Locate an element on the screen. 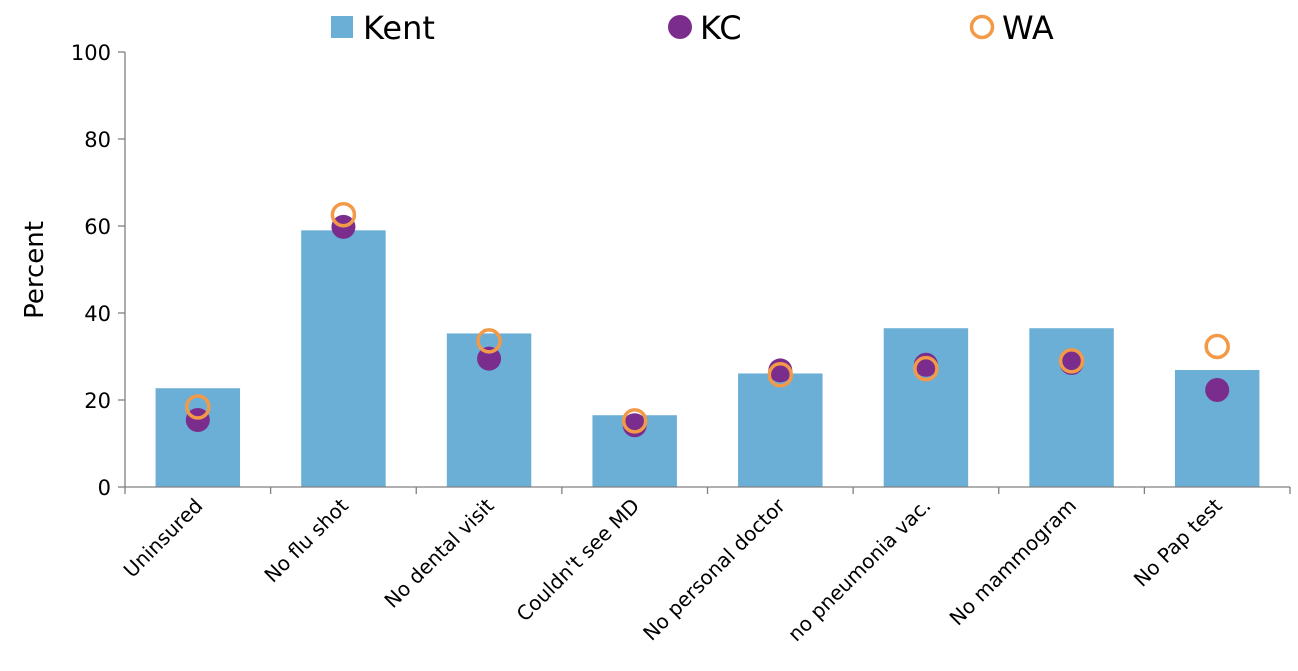 This screenshot has width=1298, height=671. x-tick-label: No Pap test is located at coordinates (1178, 542).